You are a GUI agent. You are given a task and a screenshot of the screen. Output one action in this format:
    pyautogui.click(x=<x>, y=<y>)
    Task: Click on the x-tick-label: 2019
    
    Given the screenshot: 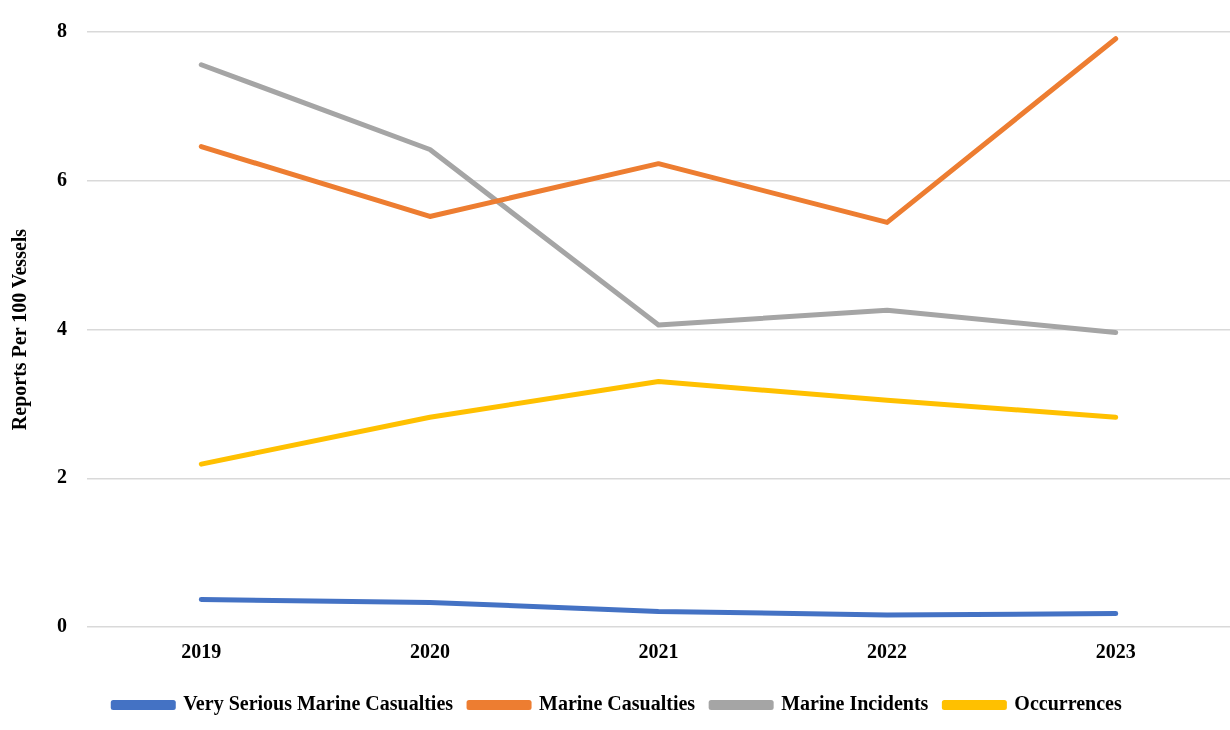 What is the action you would take?
    pyautogui.click(x=201, y=651)
    